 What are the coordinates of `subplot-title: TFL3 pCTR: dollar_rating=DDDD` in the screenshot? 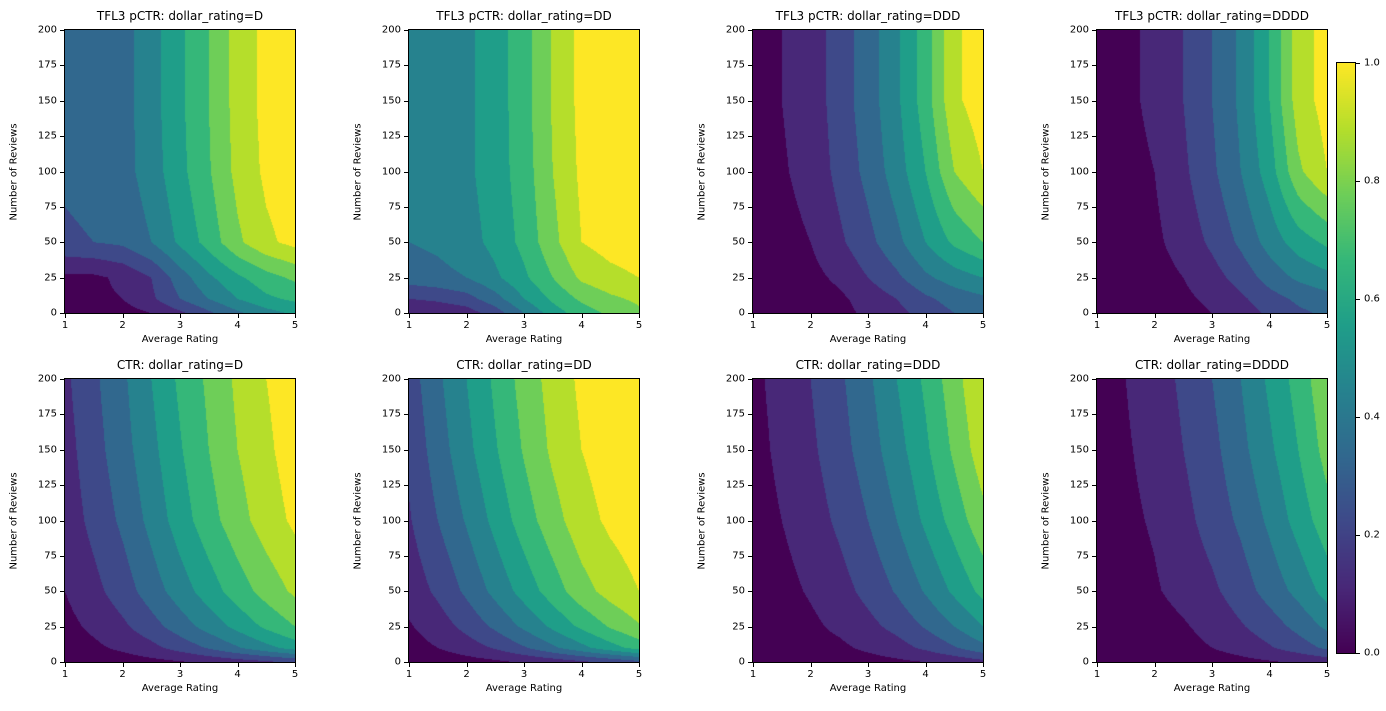 It's located at (1212, 16).